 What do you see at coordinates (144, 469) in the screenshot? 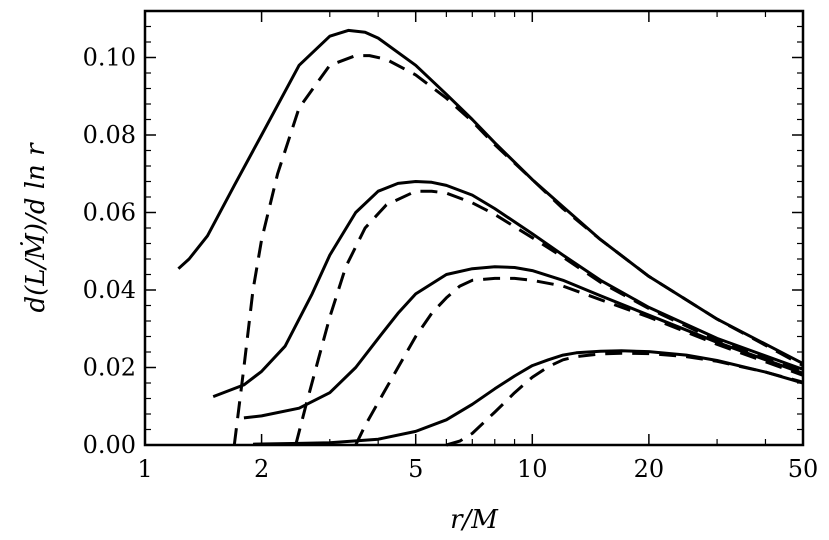
I see `x-tick-label: 1` at bounding box center [144, 469].